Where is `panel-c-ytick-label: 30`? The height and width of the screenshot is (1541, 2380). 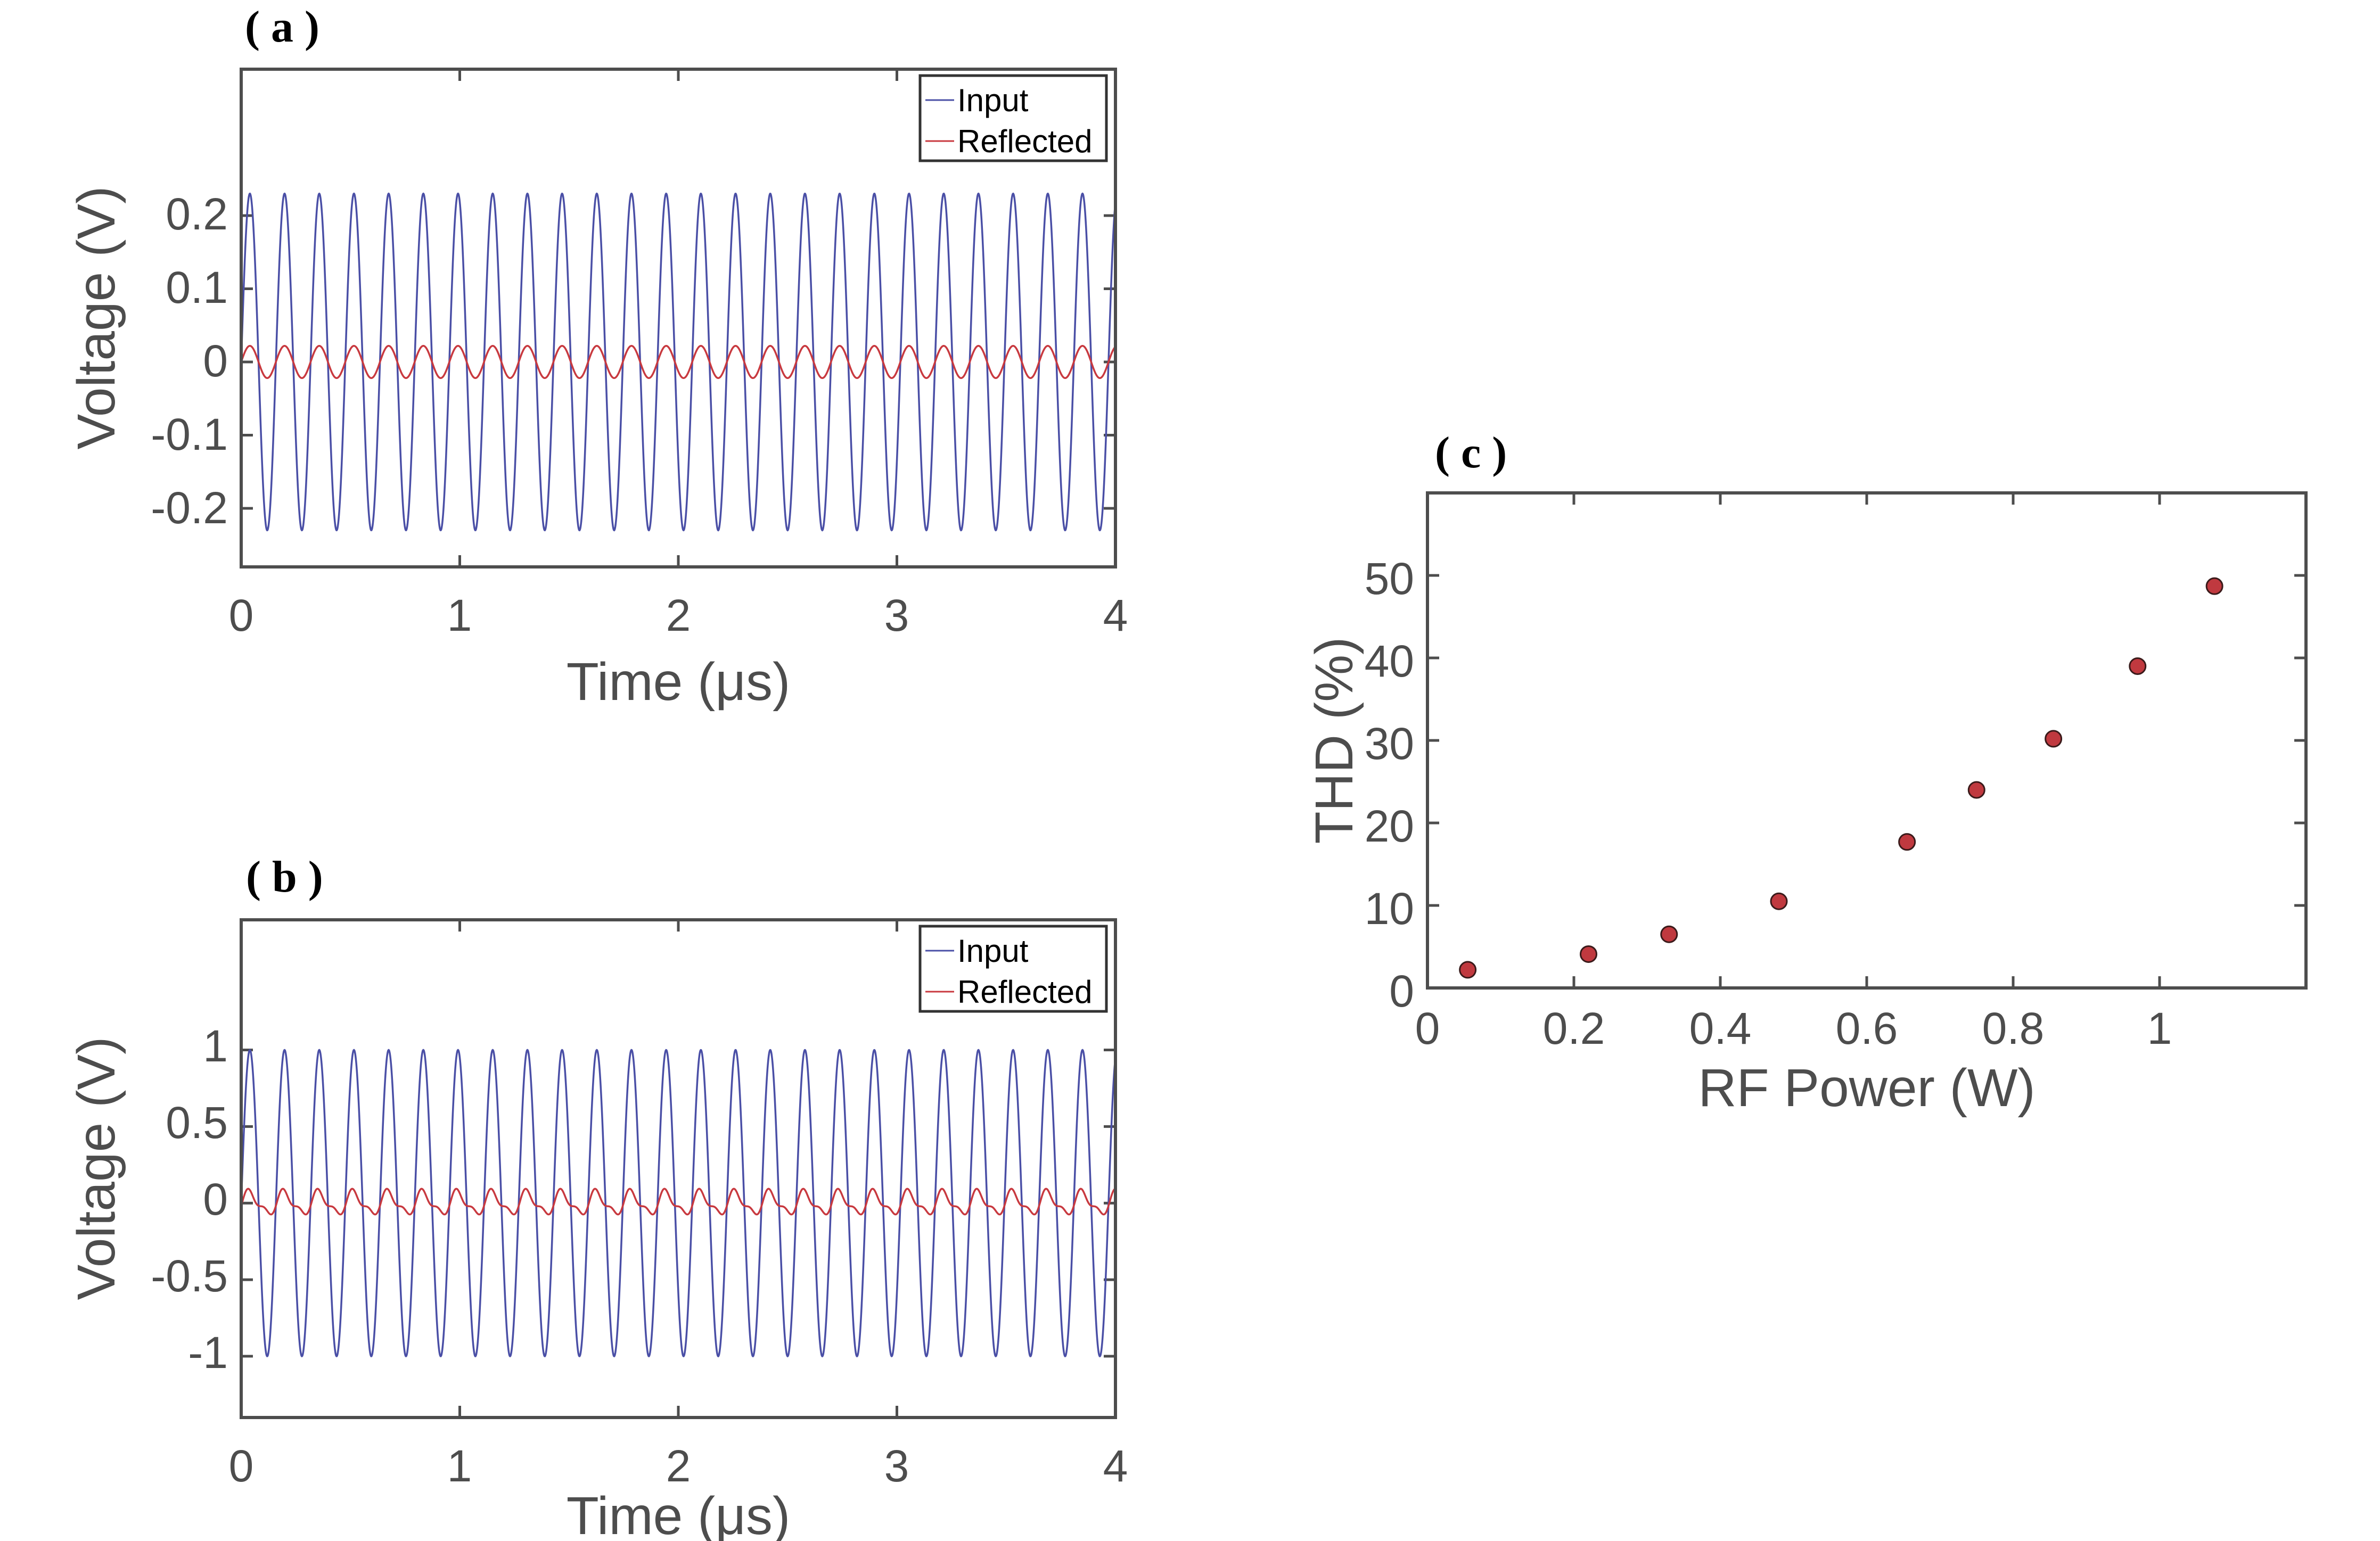 panel-c-ytick-label: 30 is located at coordinates (1390, 744).